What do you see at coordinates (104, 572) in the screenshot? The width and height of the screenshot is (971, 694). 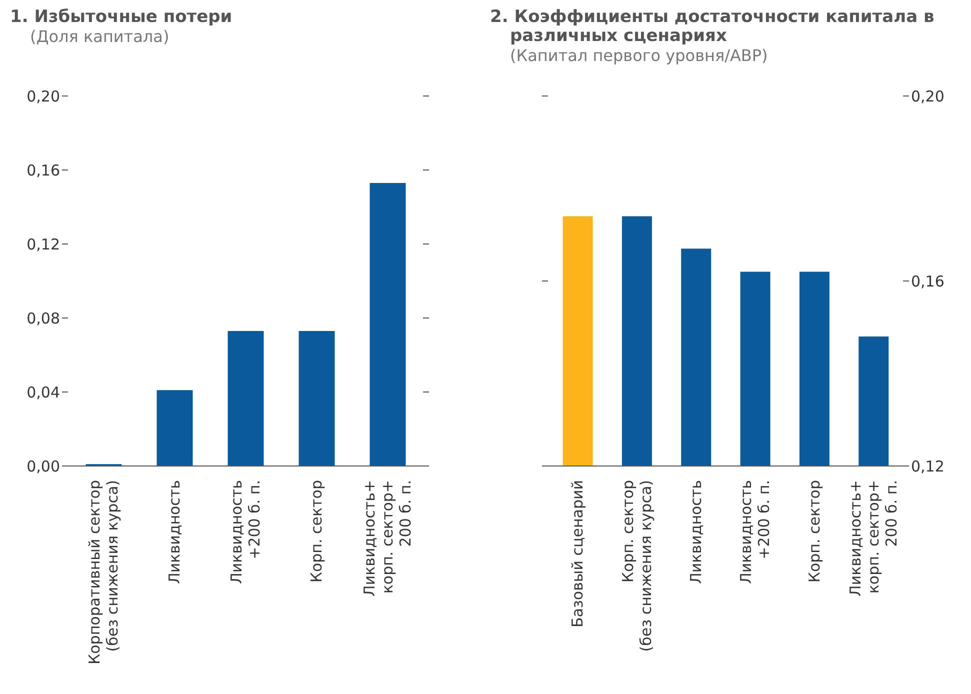 I see `x-tick-label: Корпоративный сектор (без снижения курса)` at bounding box center [104, 572].